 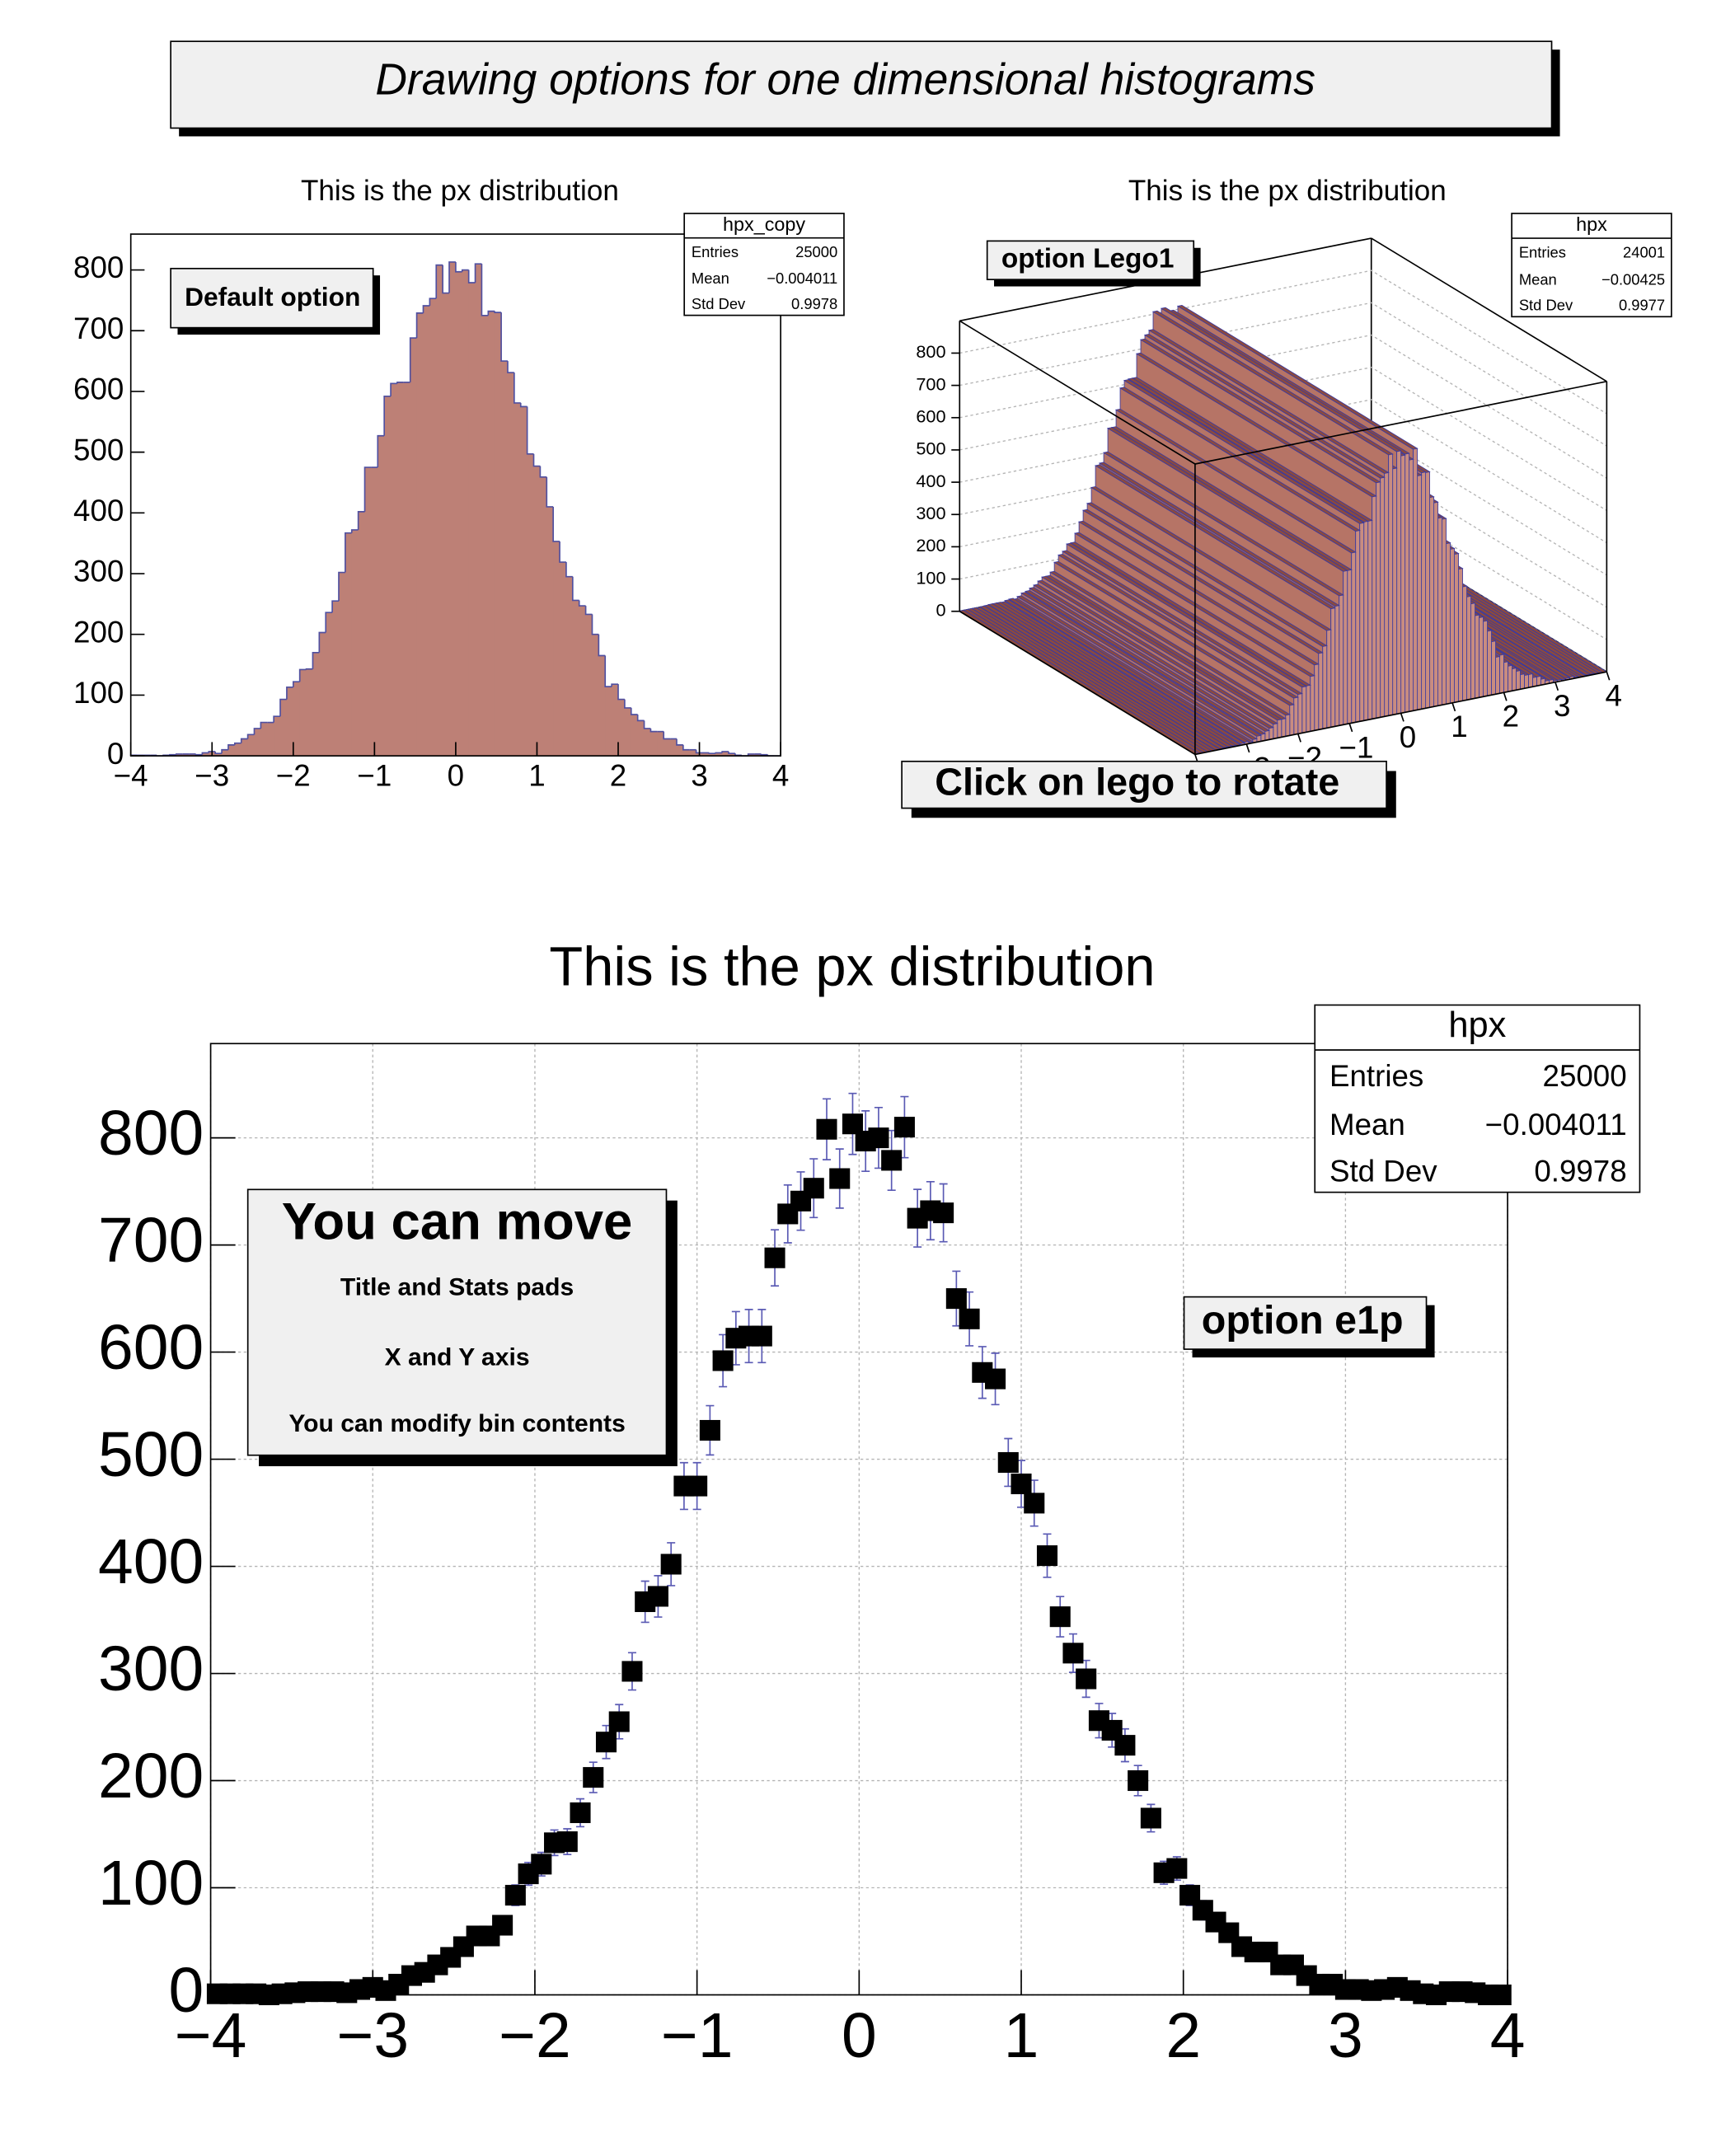 I want to click on z-tick-label: 800, so click(x=930, y=351).